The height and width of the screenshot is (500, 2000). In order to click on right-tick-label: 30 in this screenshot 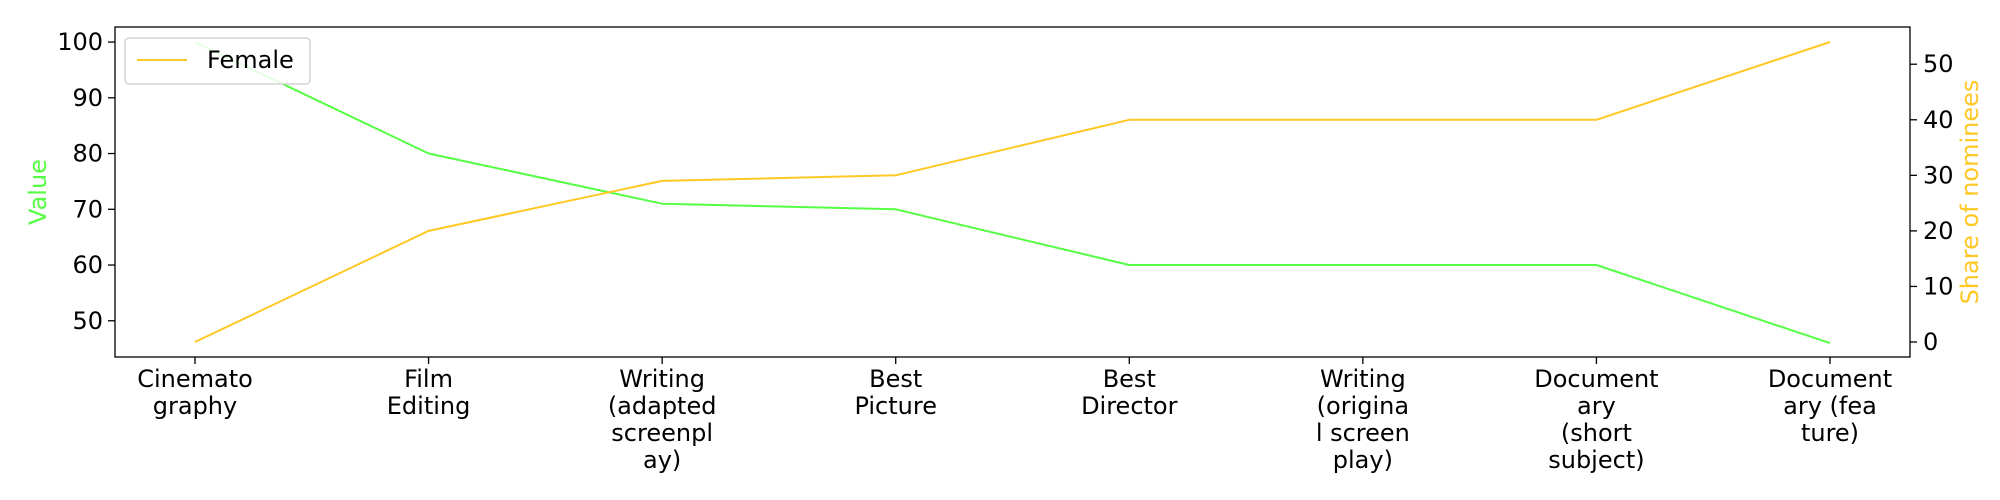, I will do `click(1938, 175)`.